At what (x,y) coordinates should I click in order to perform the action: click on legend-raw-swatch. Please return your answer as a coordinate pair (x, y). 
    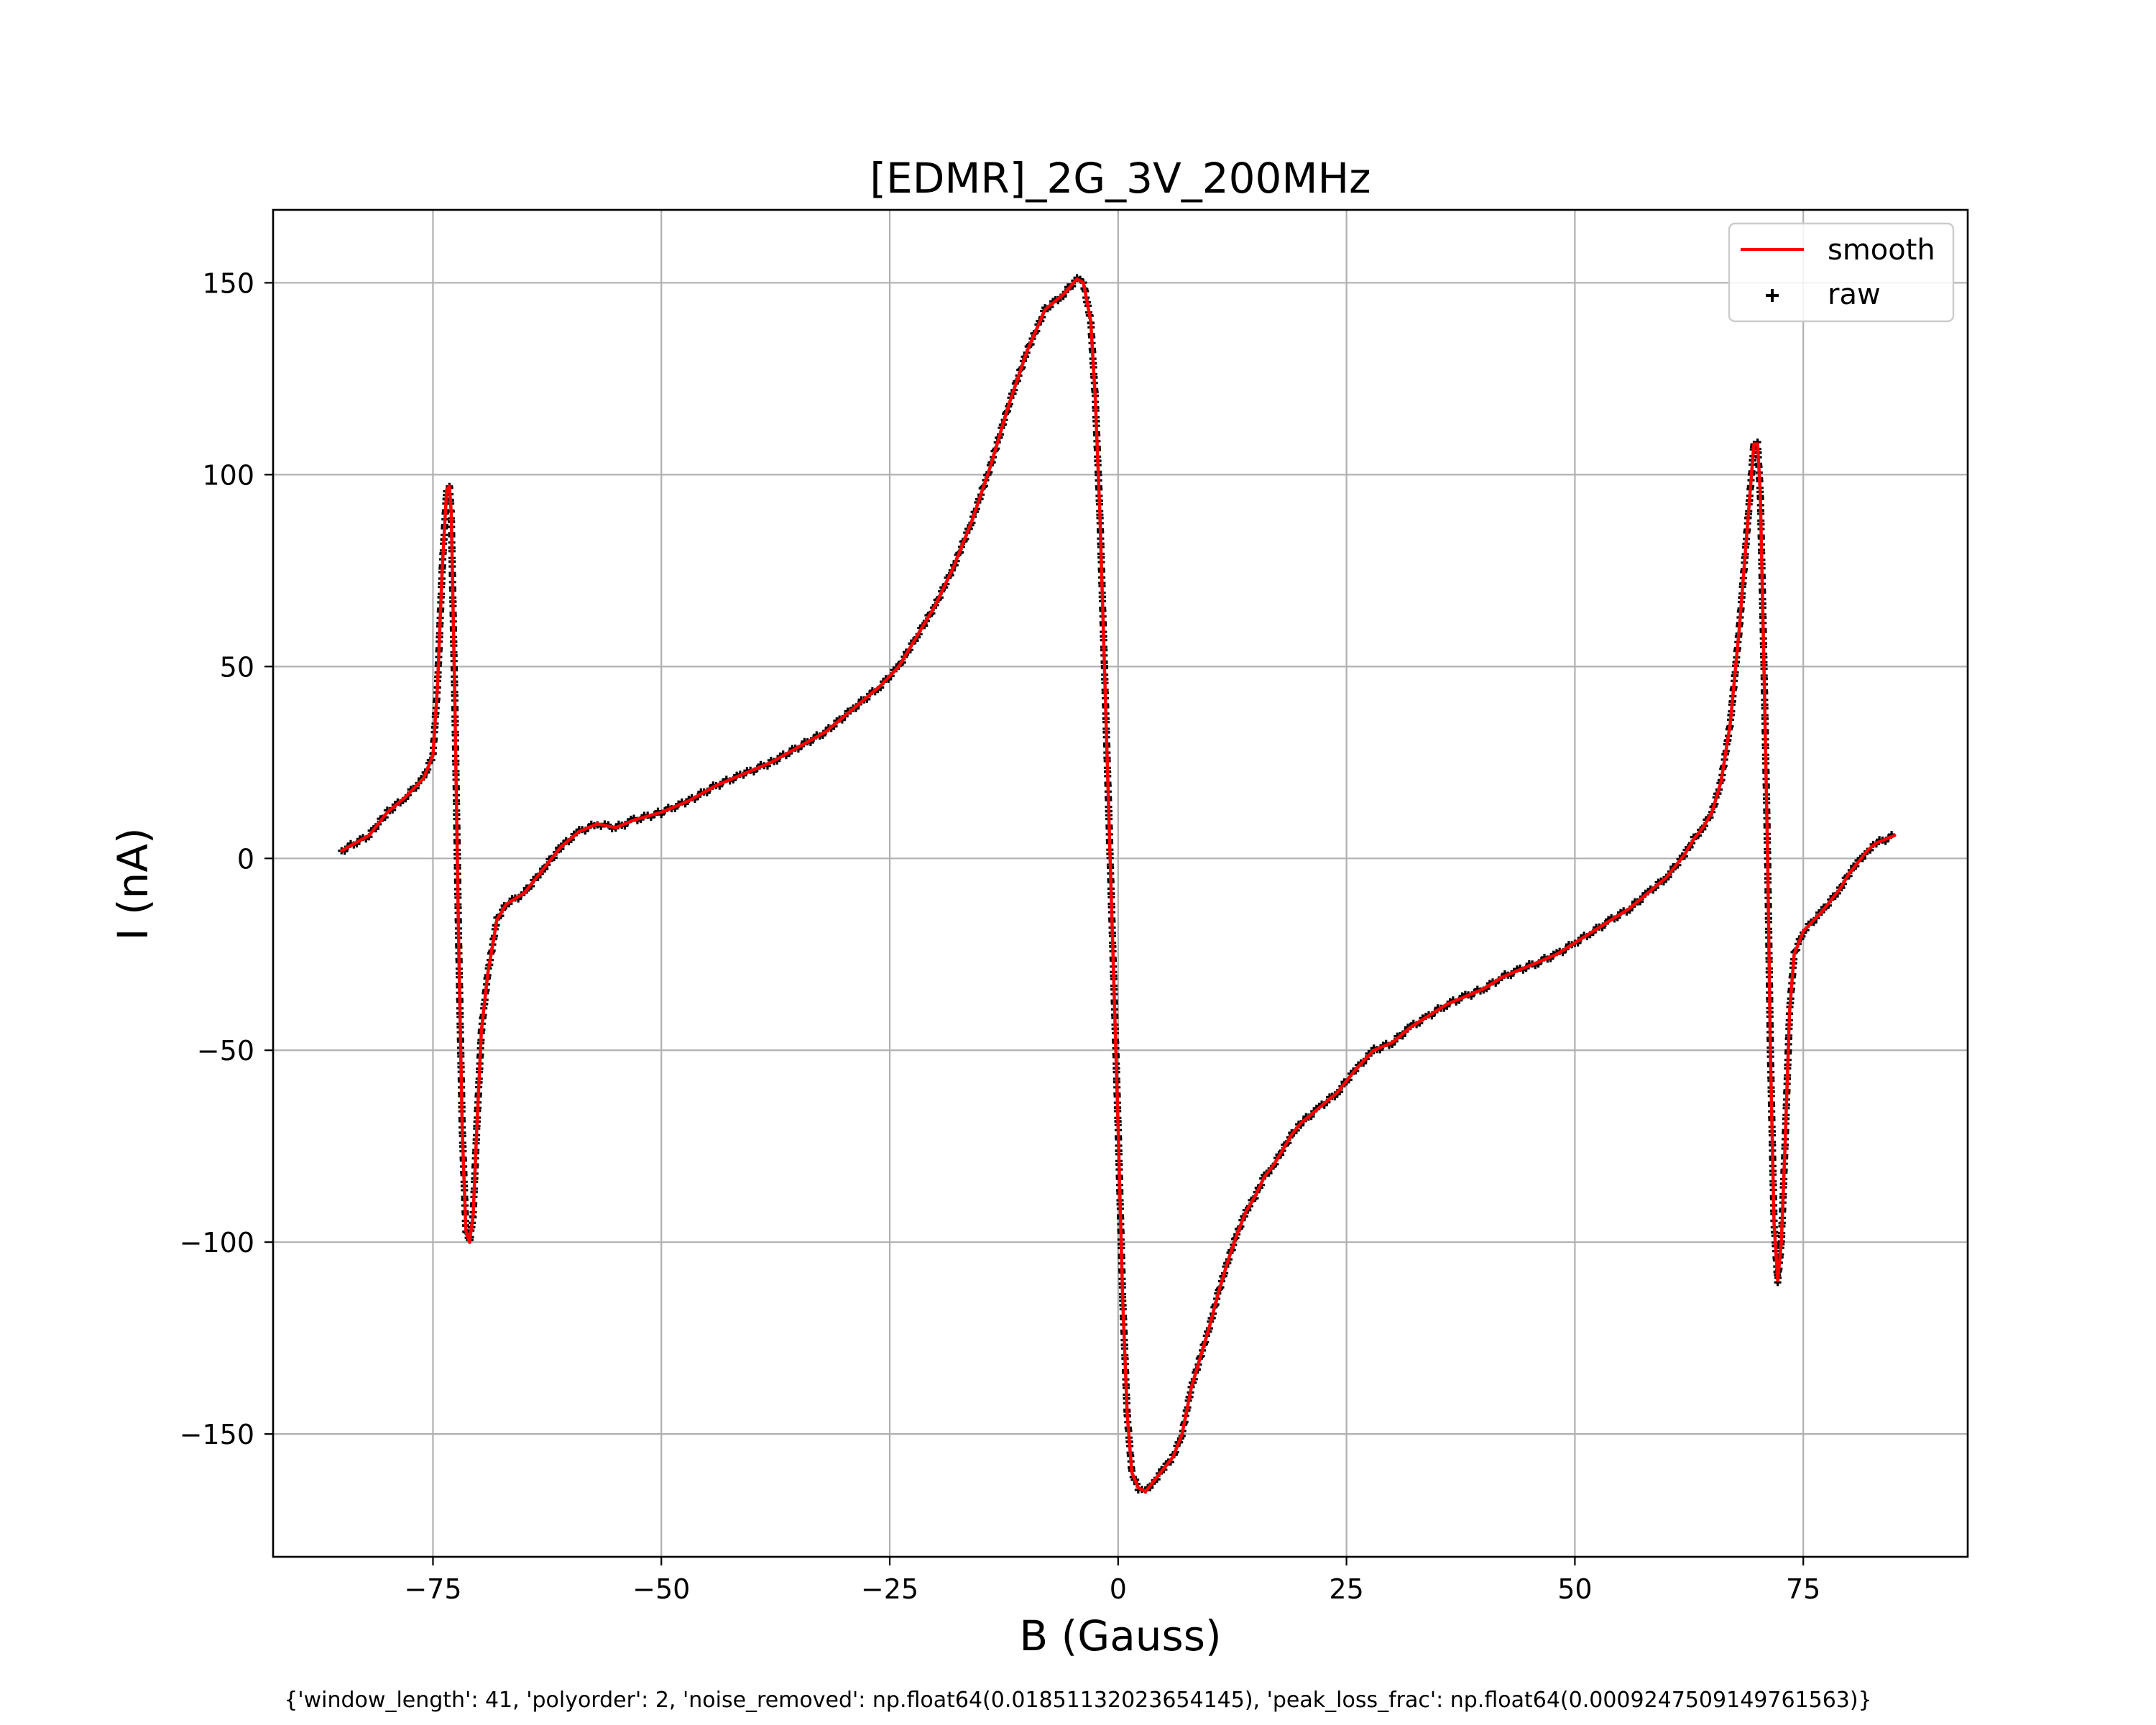
    Looking at the image, I should click on (1772, 295).